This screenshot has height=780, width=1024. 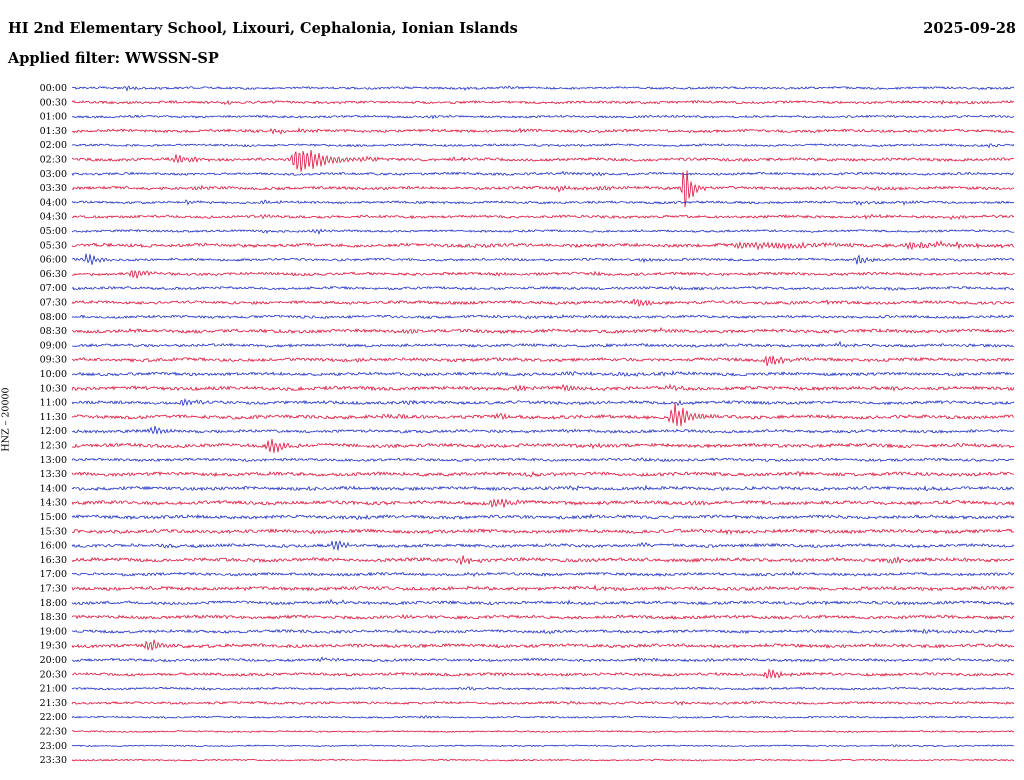 What do you see at coordinates (53, 260) in the screenshot?
I see `time-label-06:00: 06:00` at bounding box center [53, 260].